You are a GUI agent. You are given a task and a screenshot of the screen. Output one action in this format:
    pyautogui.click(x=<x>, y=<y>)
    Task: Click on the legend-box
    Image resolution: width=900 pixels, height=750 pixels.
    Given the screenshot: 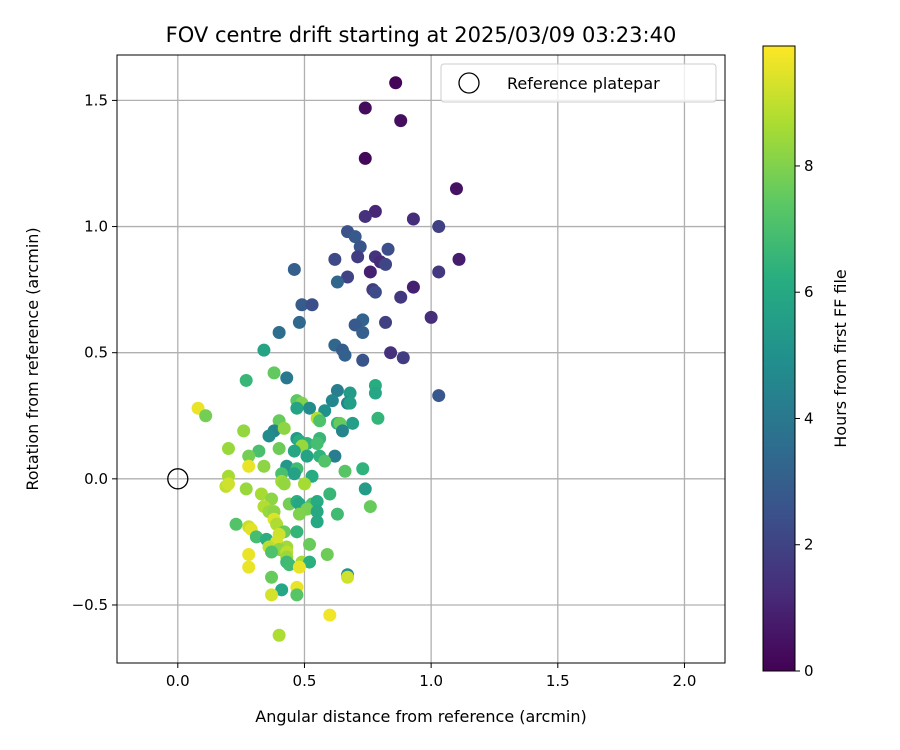 What is the action you would take?
    pyautogui.click(x=578, y=83)
    